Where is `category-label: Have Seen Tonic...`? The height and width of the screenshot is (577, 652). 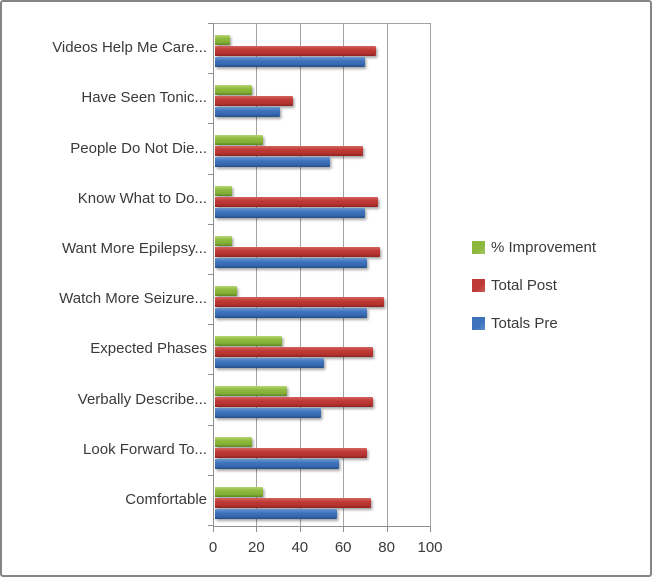
category-label: Have Seen Tonic... is located at coordinates (144, 98).